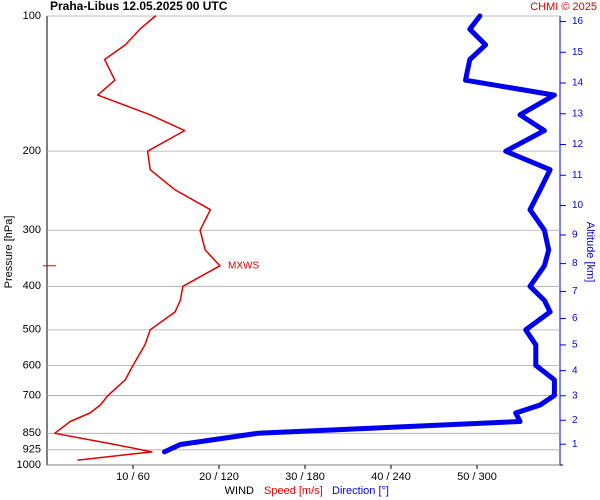 The image size is (600, 500). I want to click on y2-tick-label: 1, so click(575, 444).